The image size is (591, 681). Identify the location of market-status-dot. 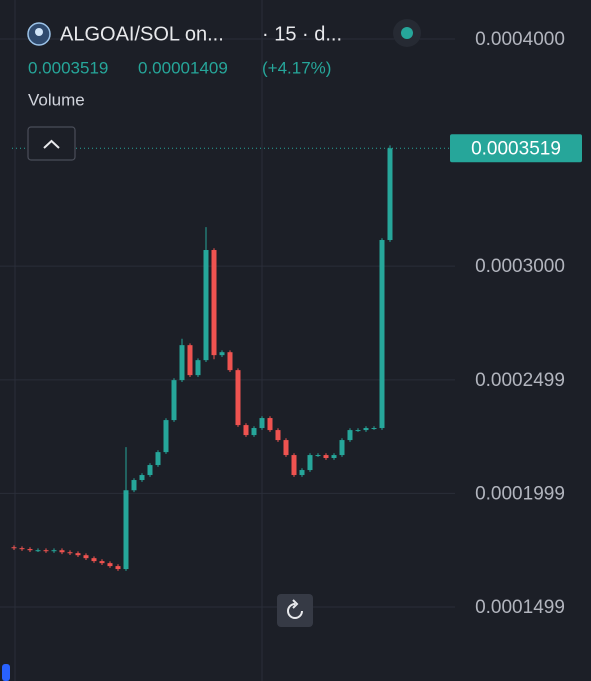
(407, 33).